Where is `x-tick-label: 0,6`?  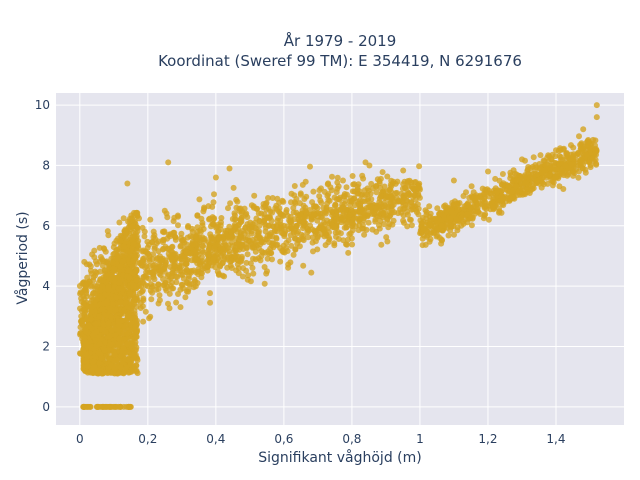 x-tick-label: 0,6 is located at coordinates (283, 439).